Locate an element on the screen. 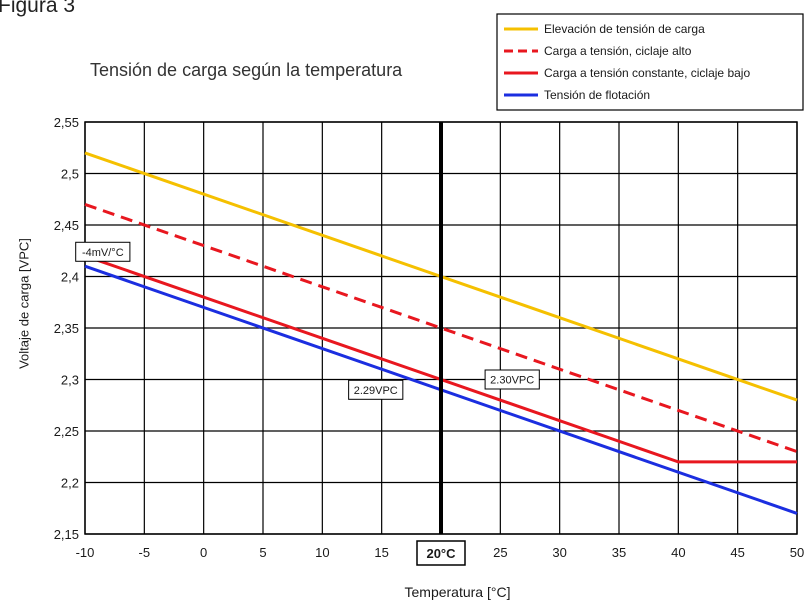 The image size is (810, 604). x-tick-label: 10 is located at coordinates (322, 552).